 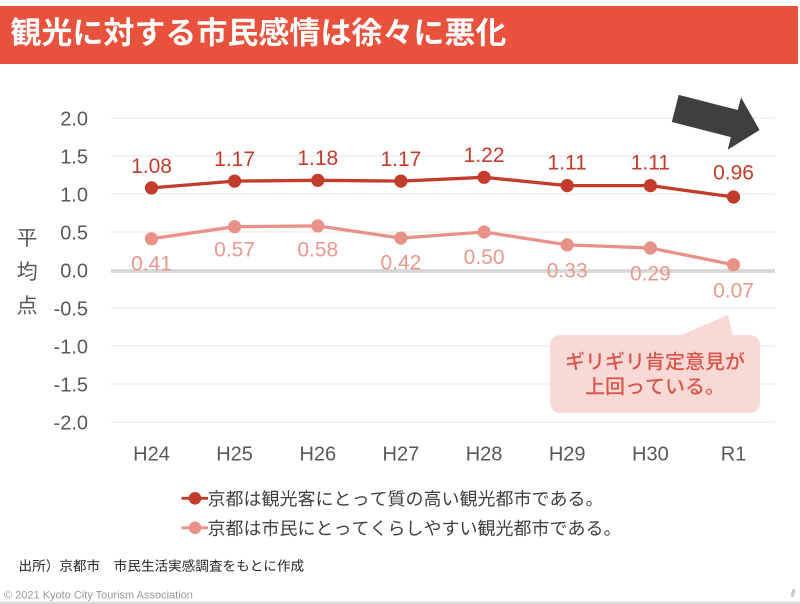 What do you see at coordinates (567, 270) in the screenshot?
I see `svg-text: 0.33` at bounding box center [567, 270].